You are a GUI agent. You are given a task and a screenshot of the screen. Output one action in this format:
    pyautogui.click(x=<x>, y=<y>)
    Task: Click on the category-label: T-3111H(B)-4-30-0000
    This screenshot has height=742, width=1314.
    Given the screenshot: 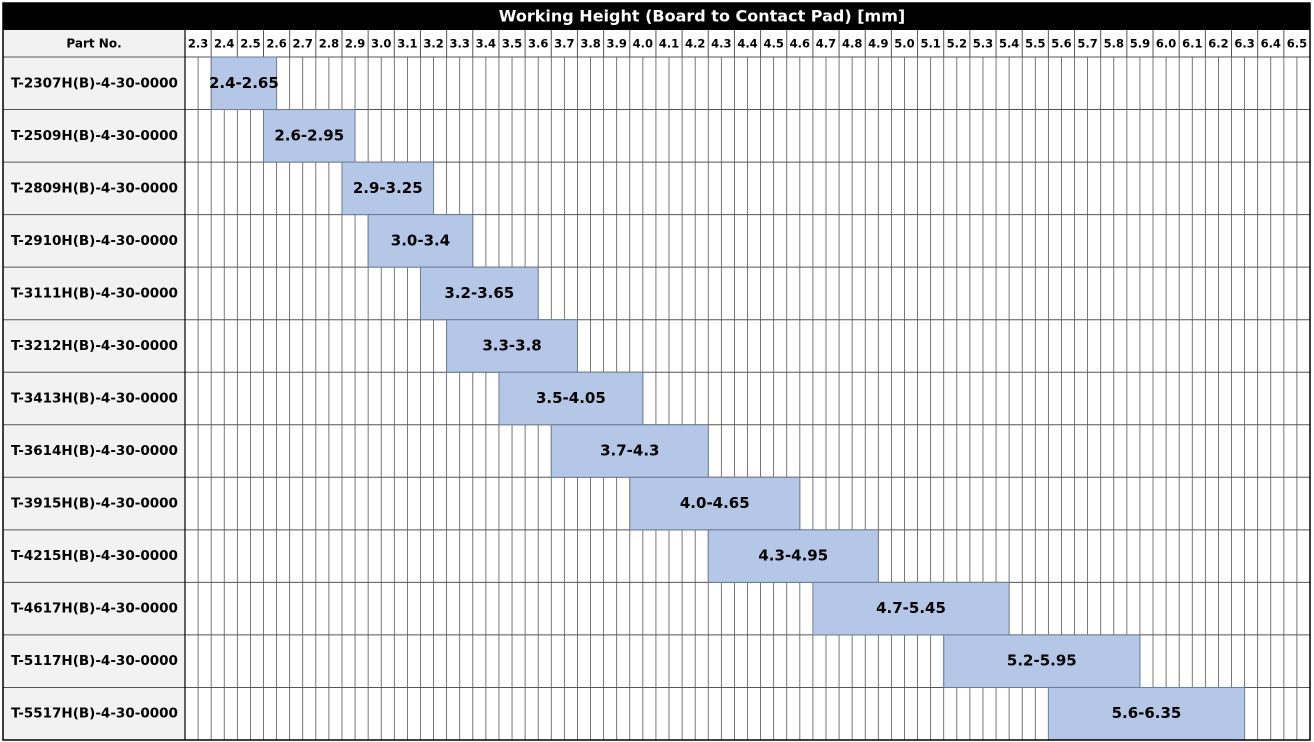 What is the action you would take?
    pyautogui.click(x=94, y=293)
    